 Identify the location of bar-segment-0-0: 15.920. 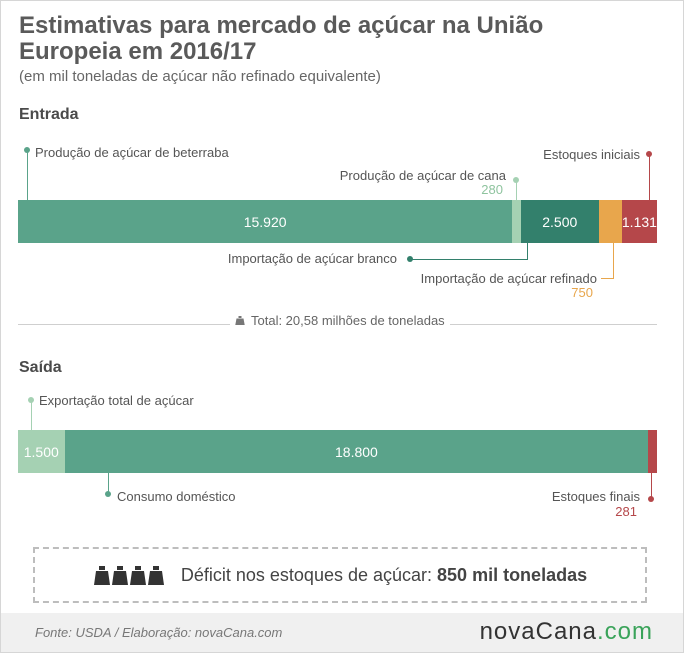
(265, 221).